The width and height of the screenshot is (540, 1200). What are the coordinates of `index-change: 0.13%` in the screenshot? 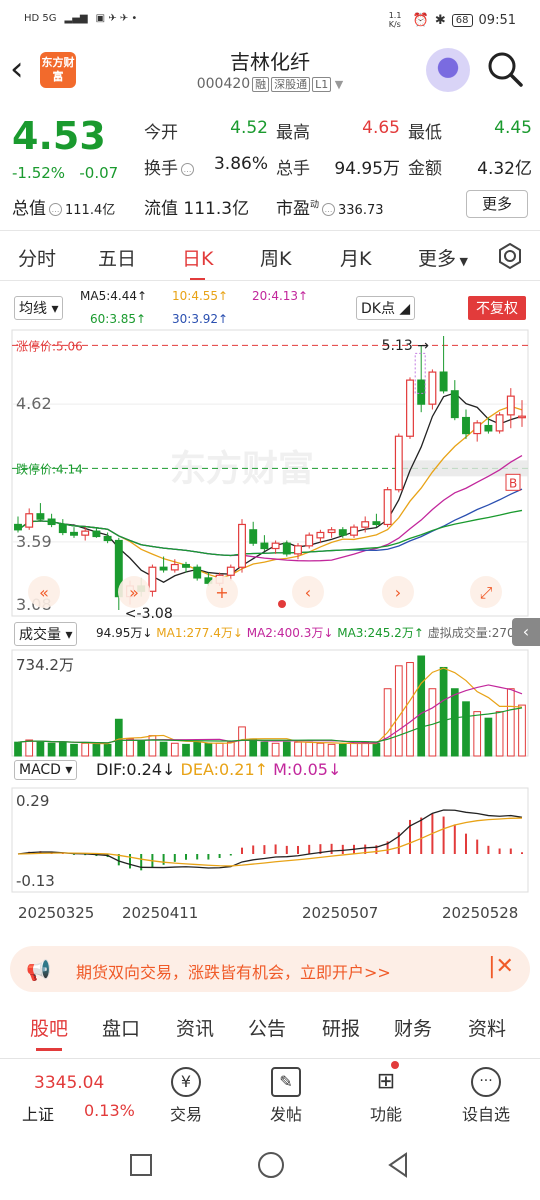 It's located at (109, 1110).